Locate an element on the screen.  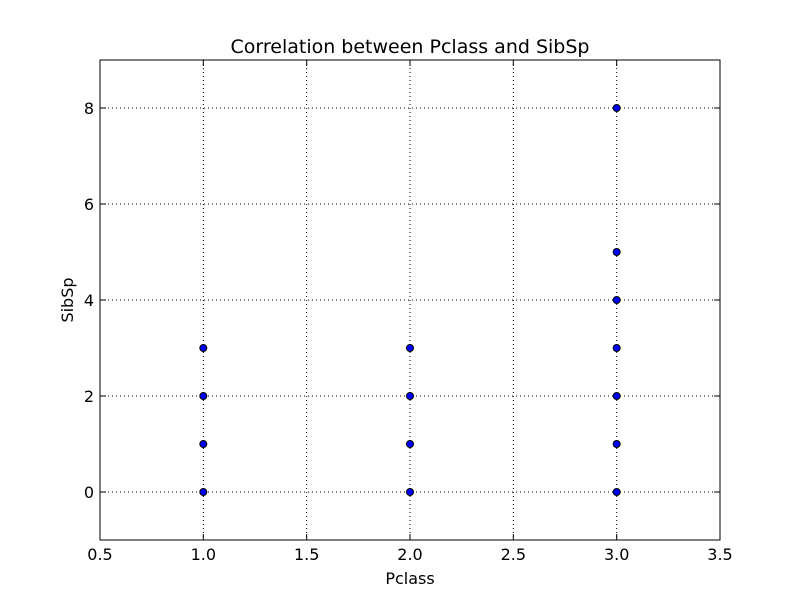
x-tick-label: 3.5 is located at coordinates (719, 554).